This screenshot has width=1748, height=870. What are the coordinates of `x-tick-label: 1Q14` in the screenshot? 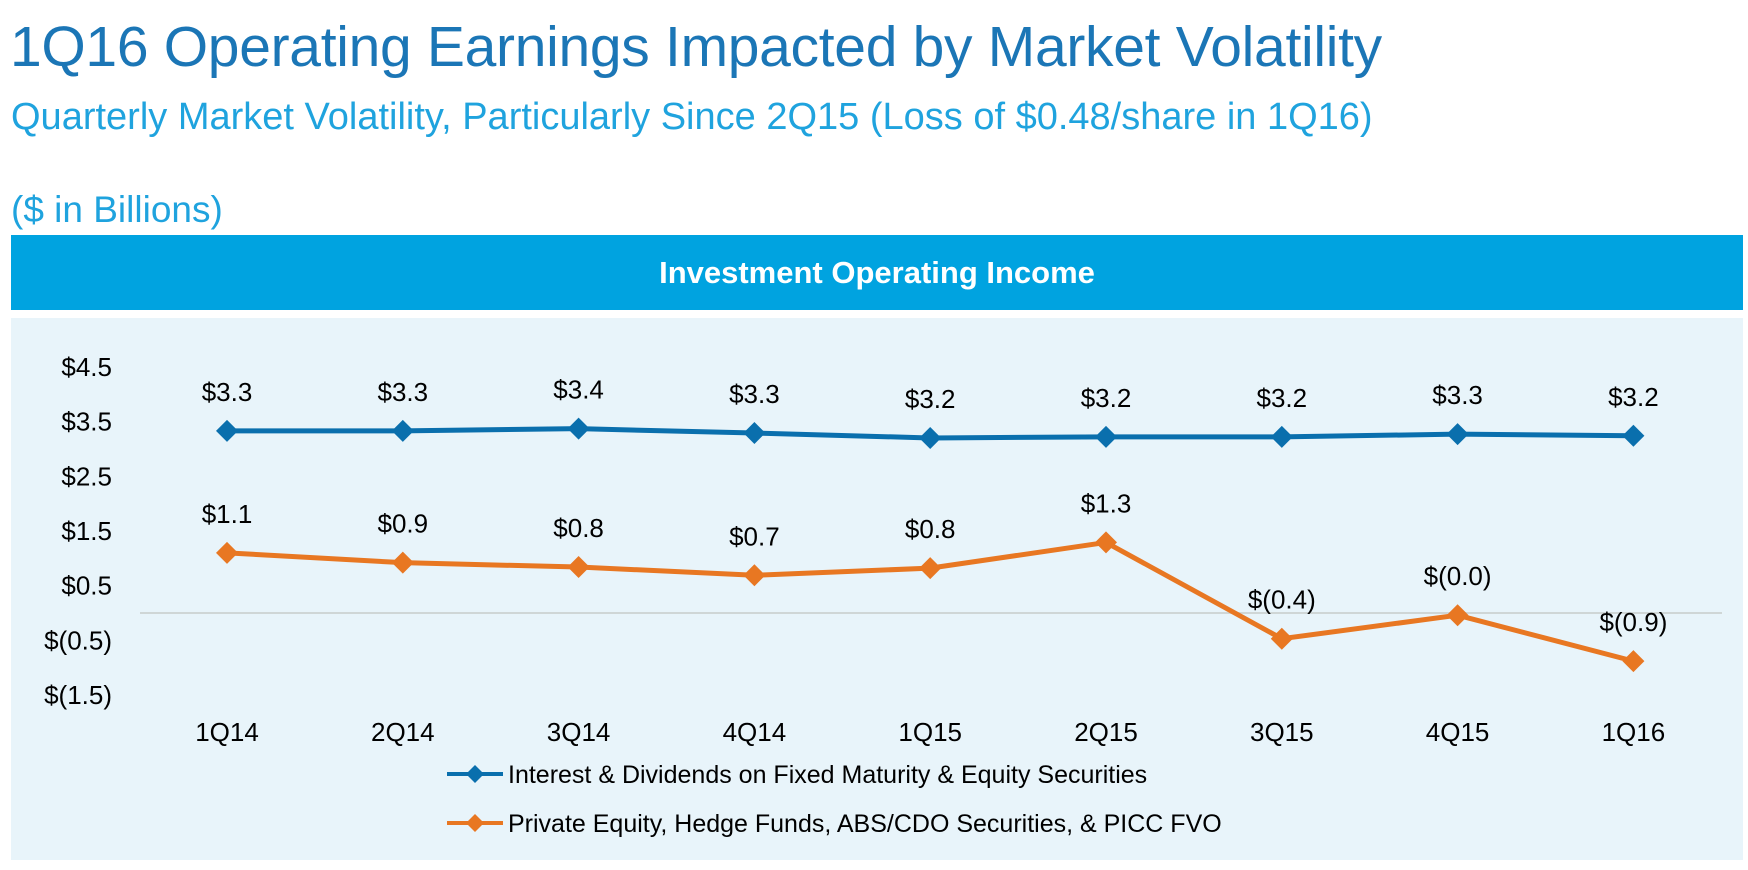 It's located at (227, 732).